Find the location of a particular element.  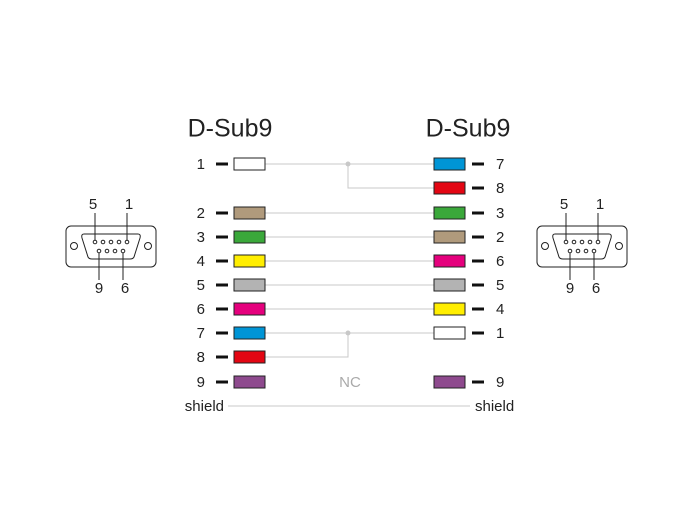

left-title: D-Sub9 is located at coordinates (230, 129).